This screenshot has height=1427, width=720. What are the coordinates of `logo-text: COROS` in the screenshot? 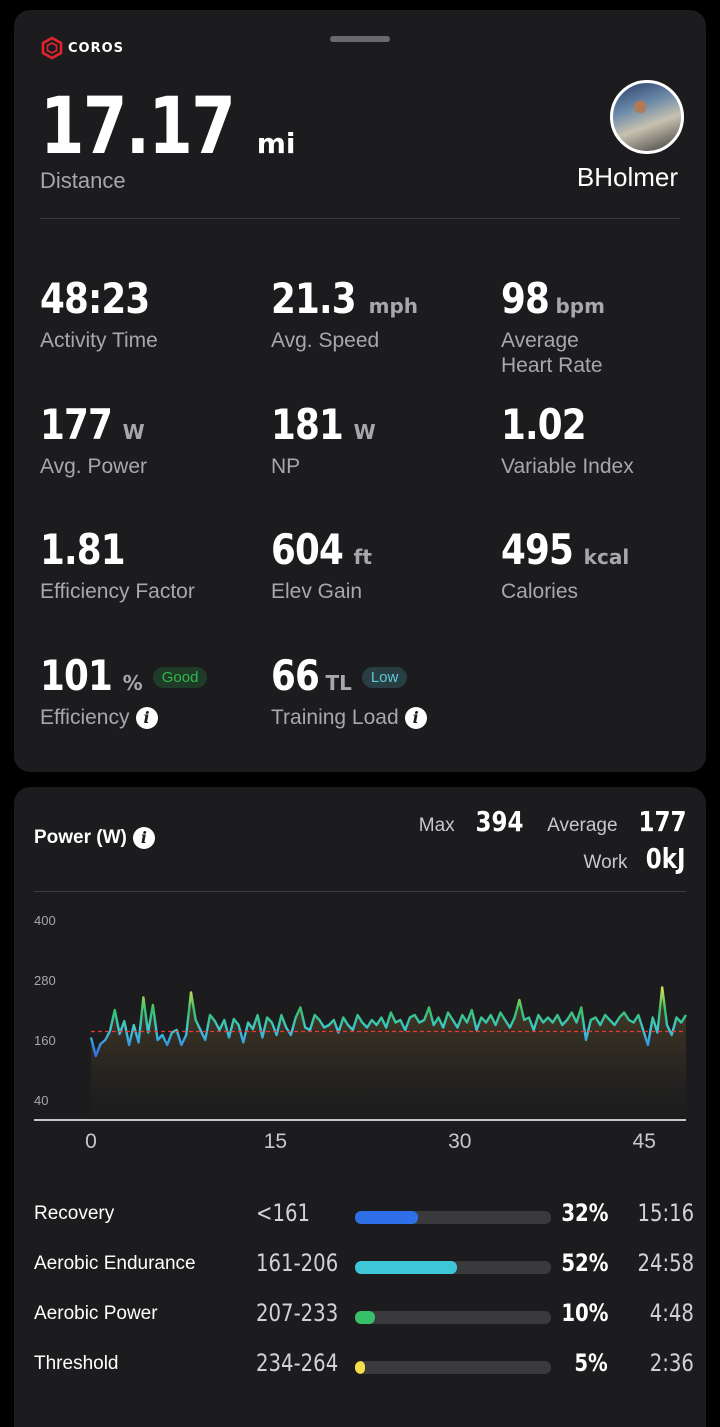 It's located at (96, 48).